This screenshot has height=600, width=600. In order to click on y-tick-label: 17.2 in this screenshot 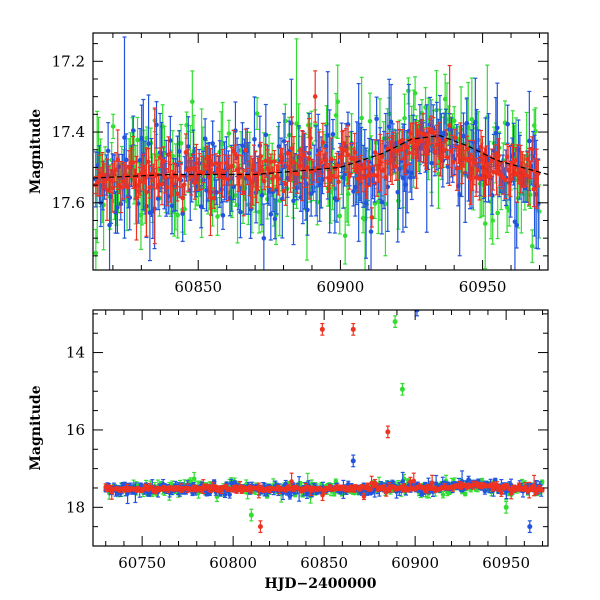, I will do `click(68, 61)`.